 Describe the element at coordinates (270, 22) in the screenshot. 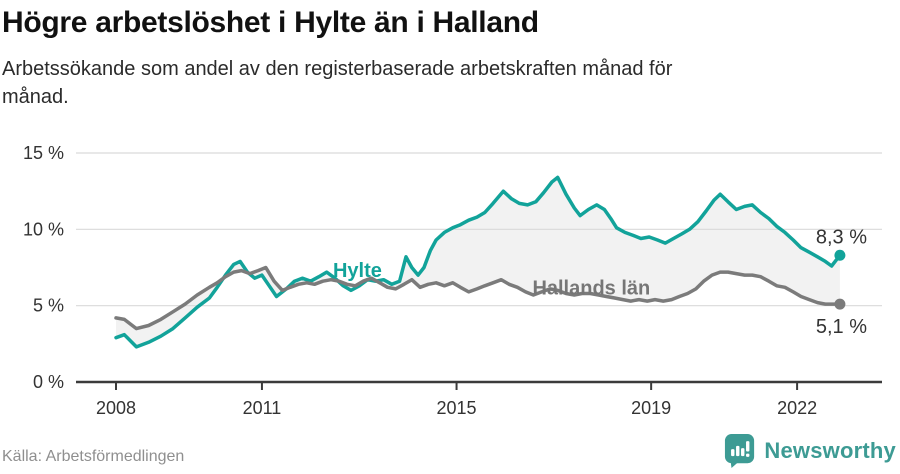

I see `chart-title: Högre arbetslöshet i Hylte än i Halland` at that location.